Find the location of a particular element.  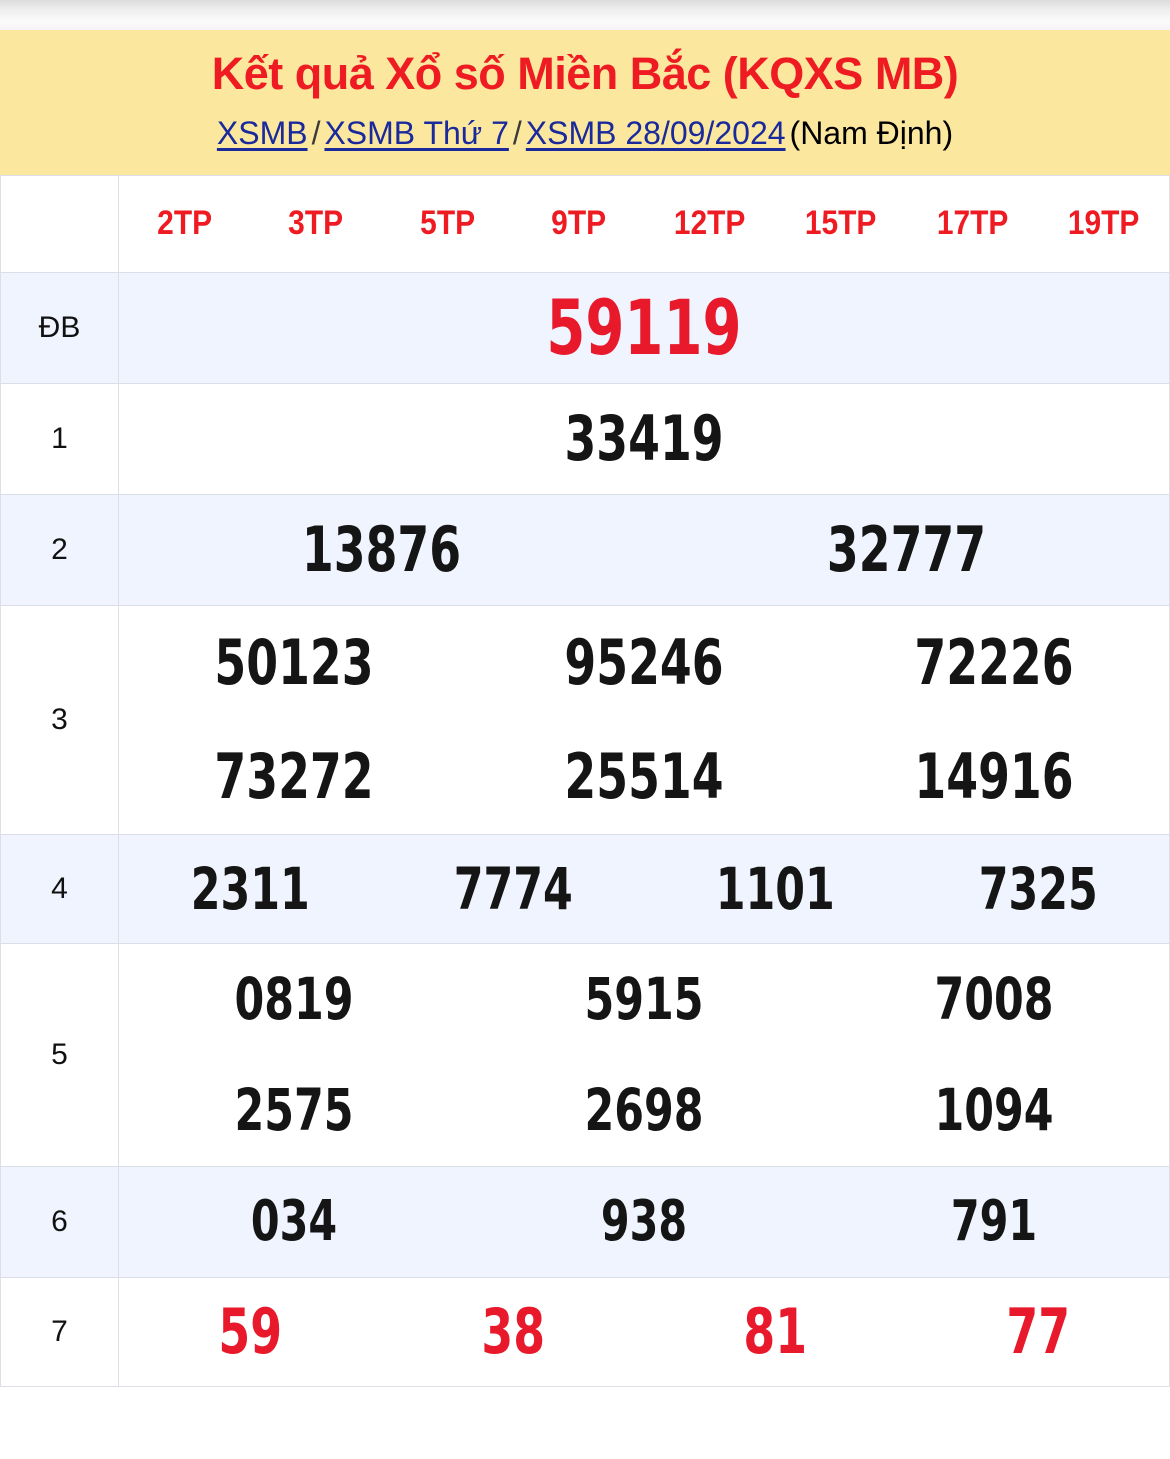

prize-2-line: 13876 32777 is located at coordinates (644, 549).